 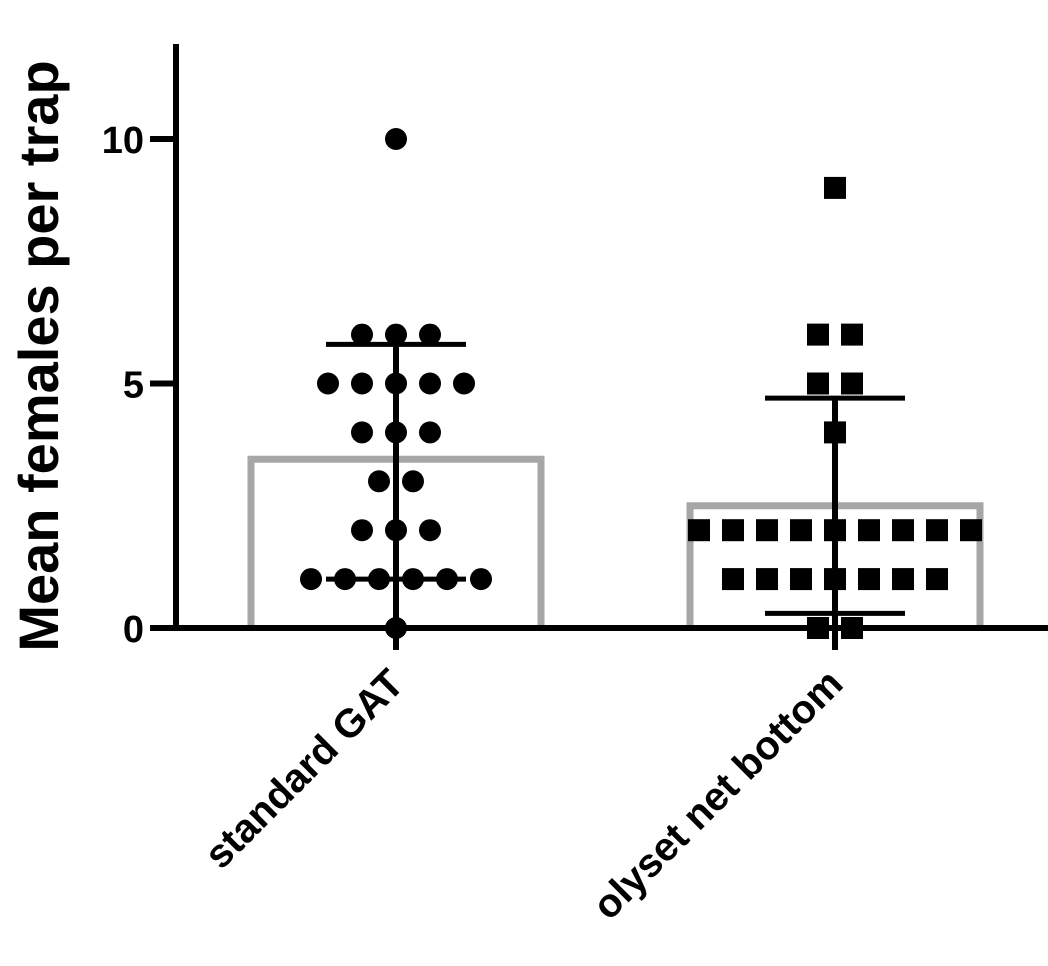 I want to click on y-tick-label: 0, so click(x=133, y=630).